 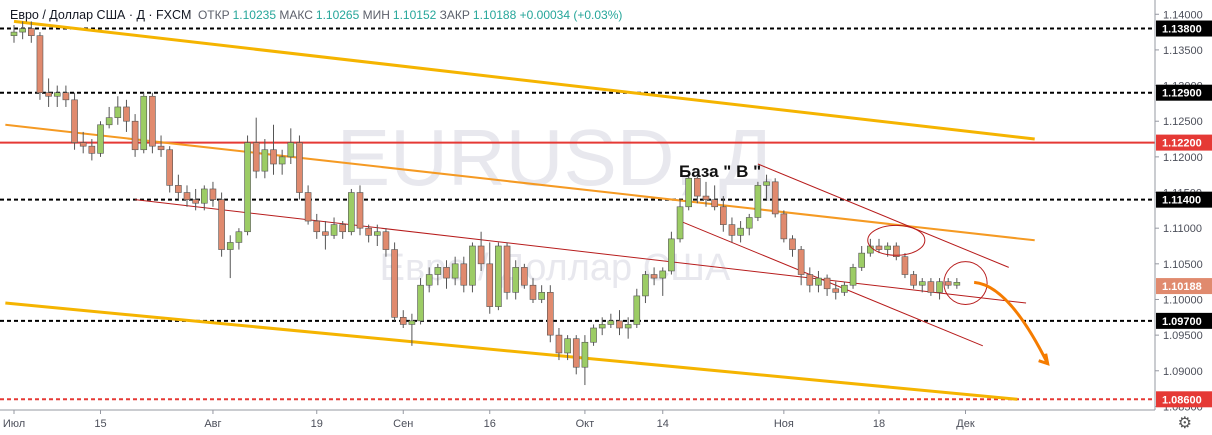 What do you see at coordinates (1183, 336) in the screenshot?
I see `y-tick-label: 1.09500` at bounding box center [1183, 336].